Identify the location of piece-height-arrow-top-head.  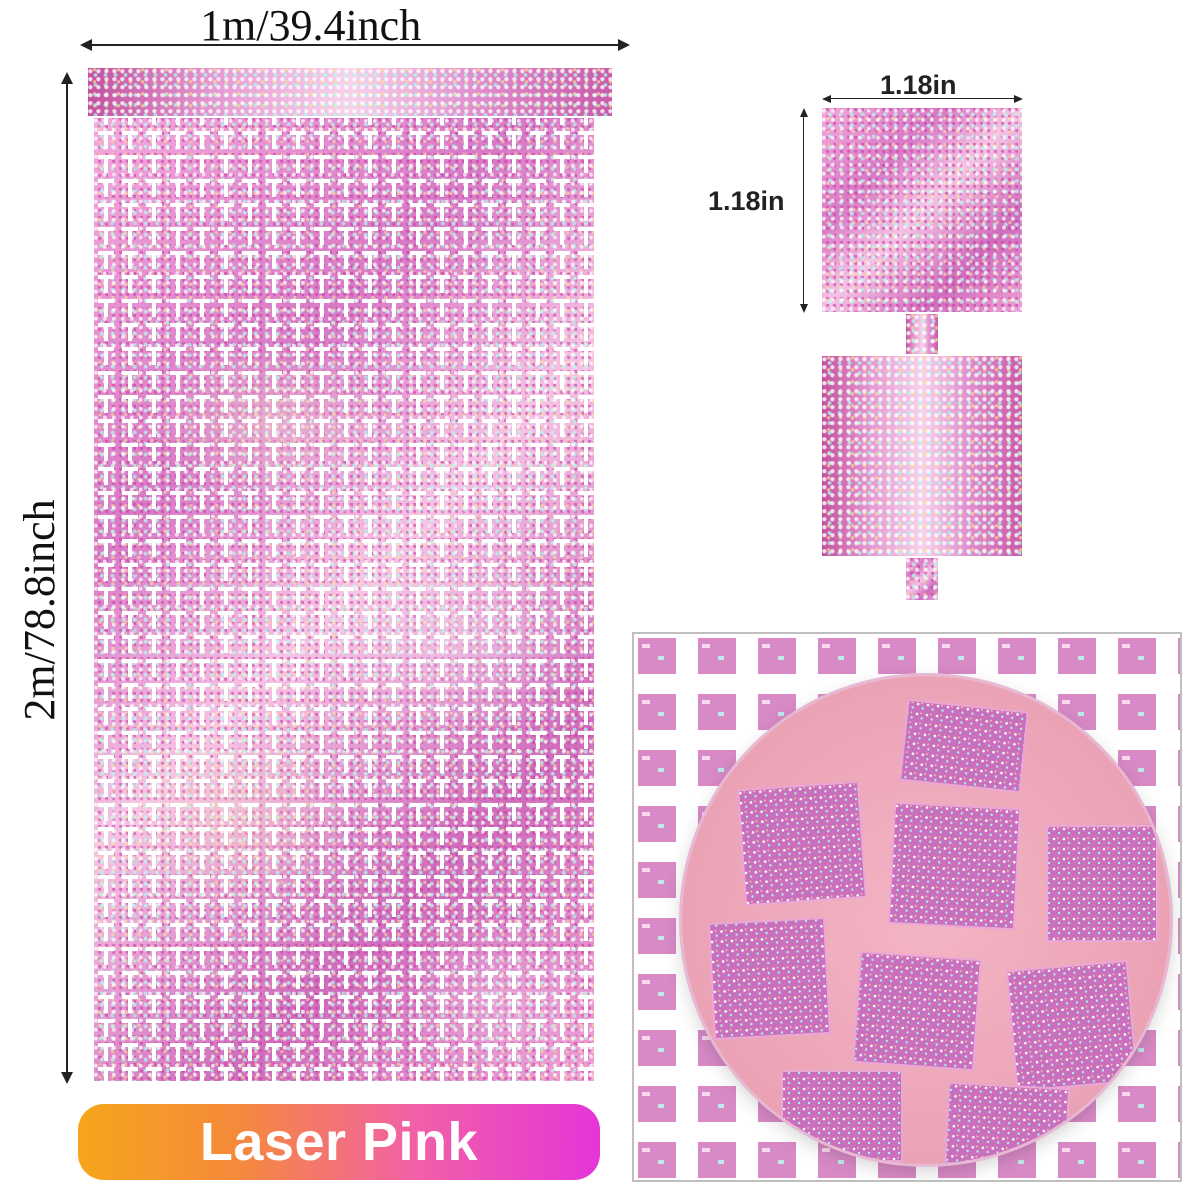
(804, 112).